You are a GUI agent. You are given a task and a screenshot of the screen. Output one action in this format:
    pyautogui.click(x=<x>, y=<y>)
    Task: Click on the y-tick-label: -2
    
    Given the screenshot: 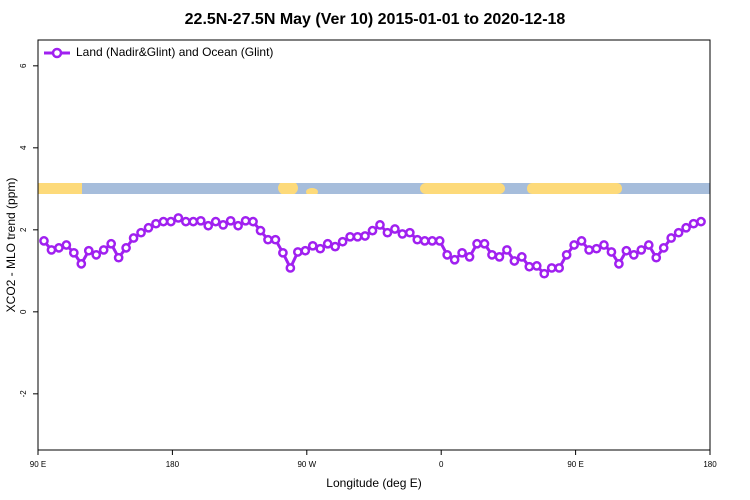 What is the action you would take?
    pyautogui.click(x=23, y=394)
    